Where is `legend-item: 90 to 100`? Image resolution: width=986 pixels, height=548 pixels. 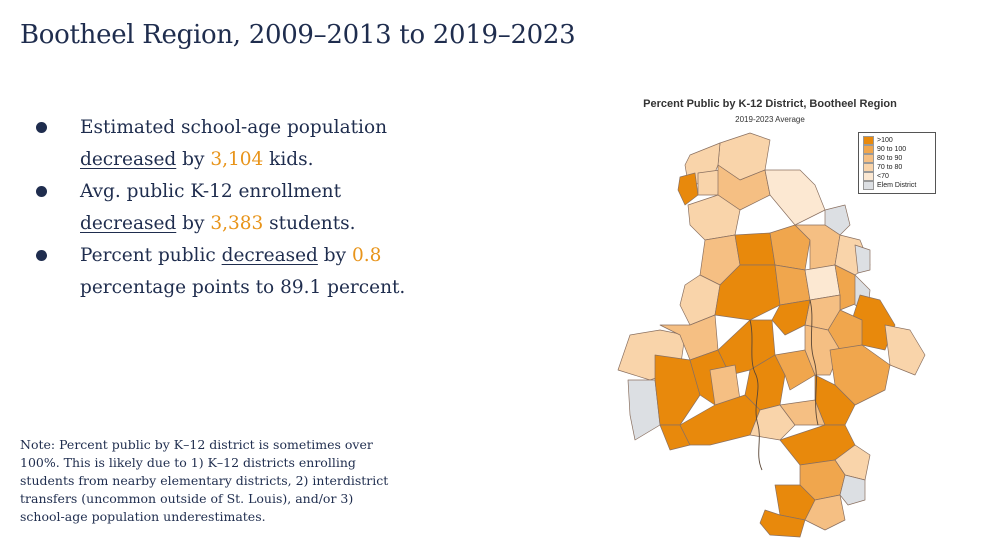 legend-item: 90 to 100 is located at coordinates (897, 149).